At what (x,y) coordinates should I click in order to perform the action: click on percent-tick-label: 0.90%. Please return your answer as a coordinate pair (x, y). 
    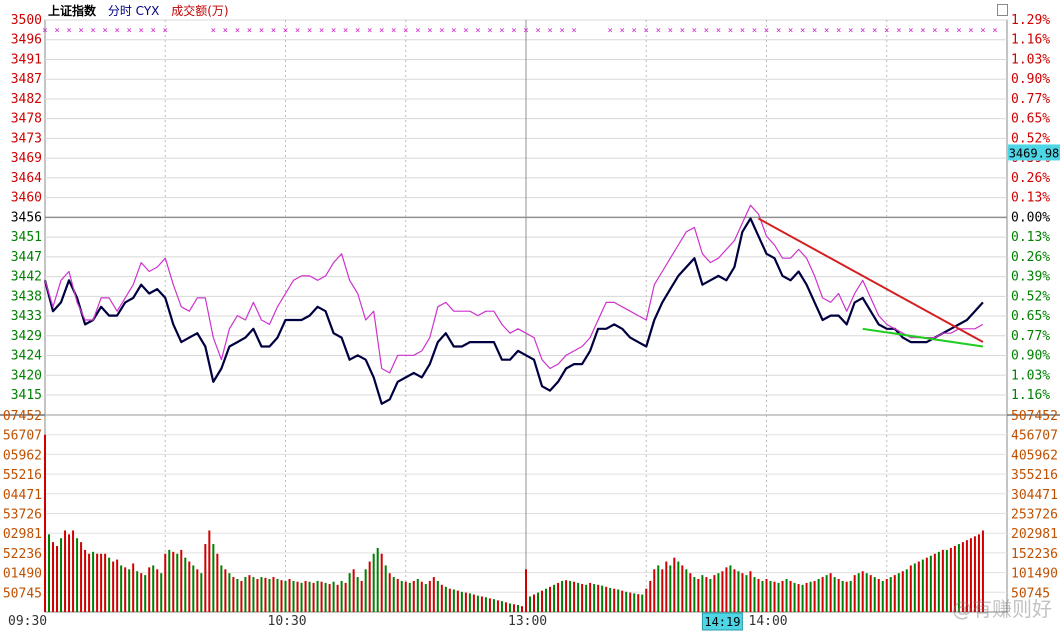
    Looking at the image, I should click on (1030, 79).